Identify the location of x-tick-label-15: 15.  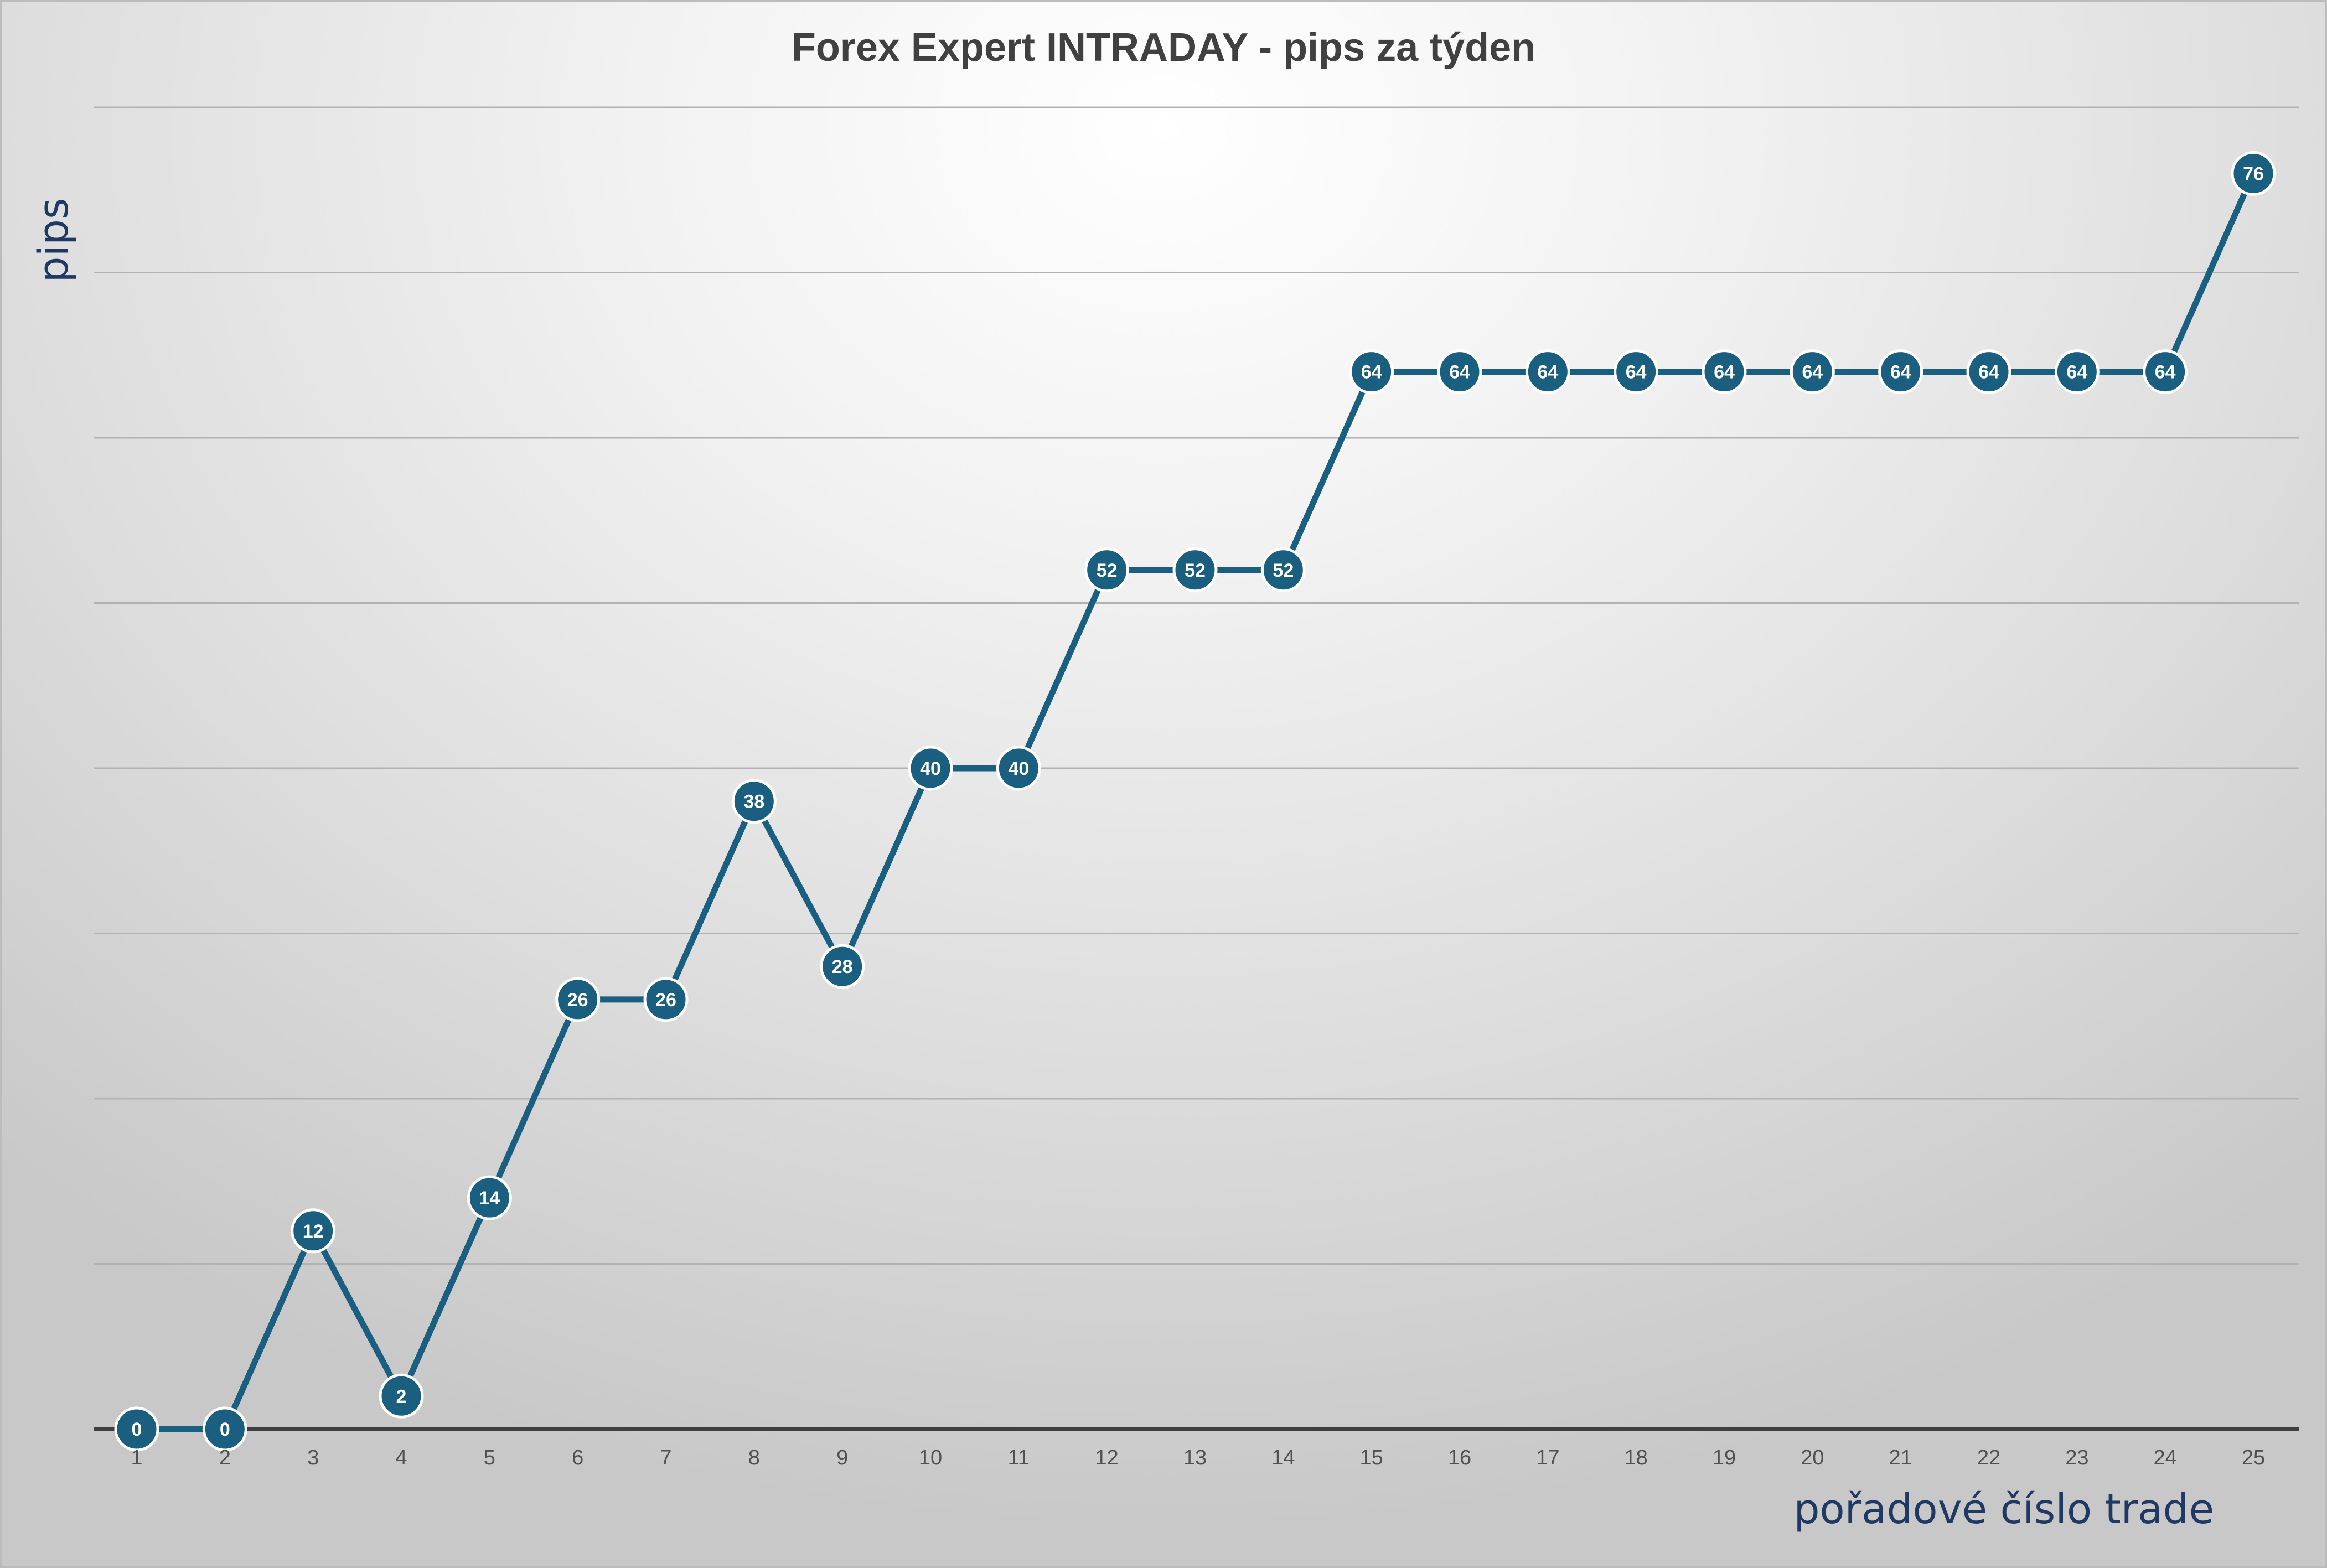
(1372, 1457).